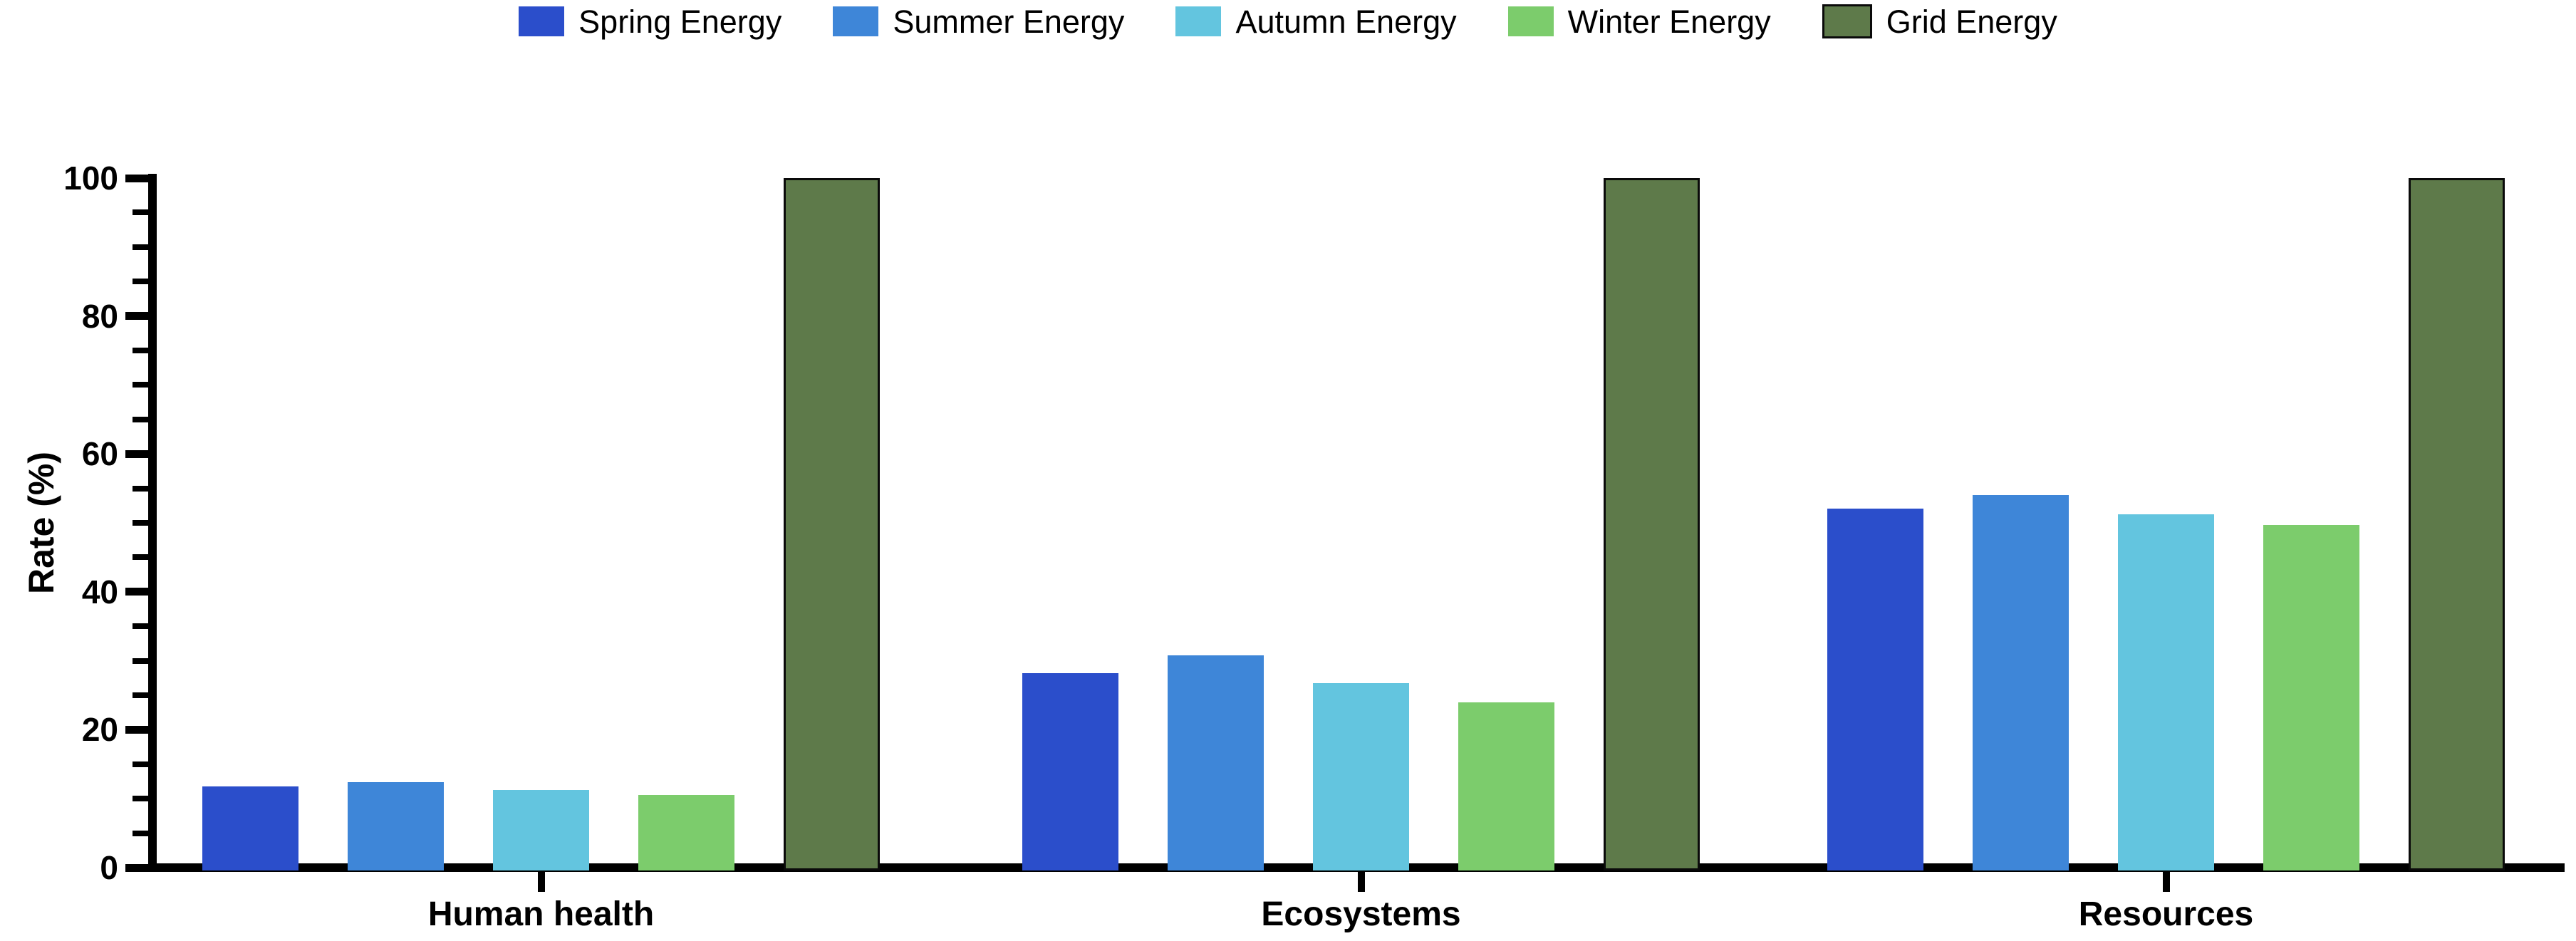 This screenshot has height=941, width=2576. What do you see at coordinates (1009, 21) in the screenshot?
I see `legend-label: Summer Energy` at bounding box center [1009, 21].